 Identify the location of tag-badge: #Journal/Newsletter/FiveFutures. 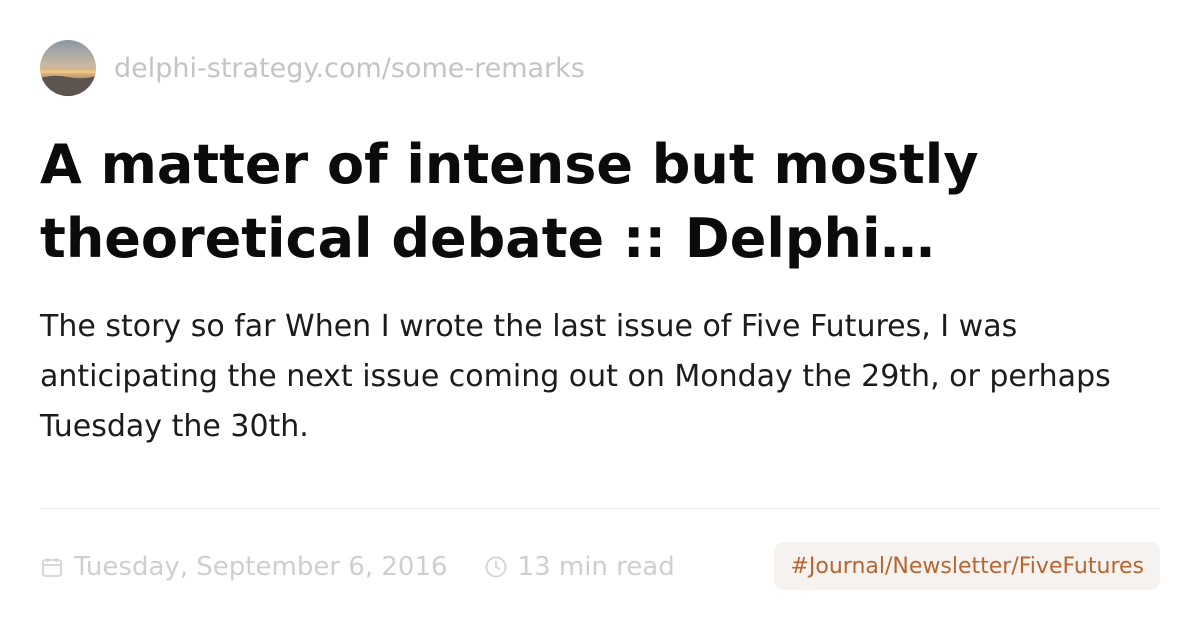
(967, 566).